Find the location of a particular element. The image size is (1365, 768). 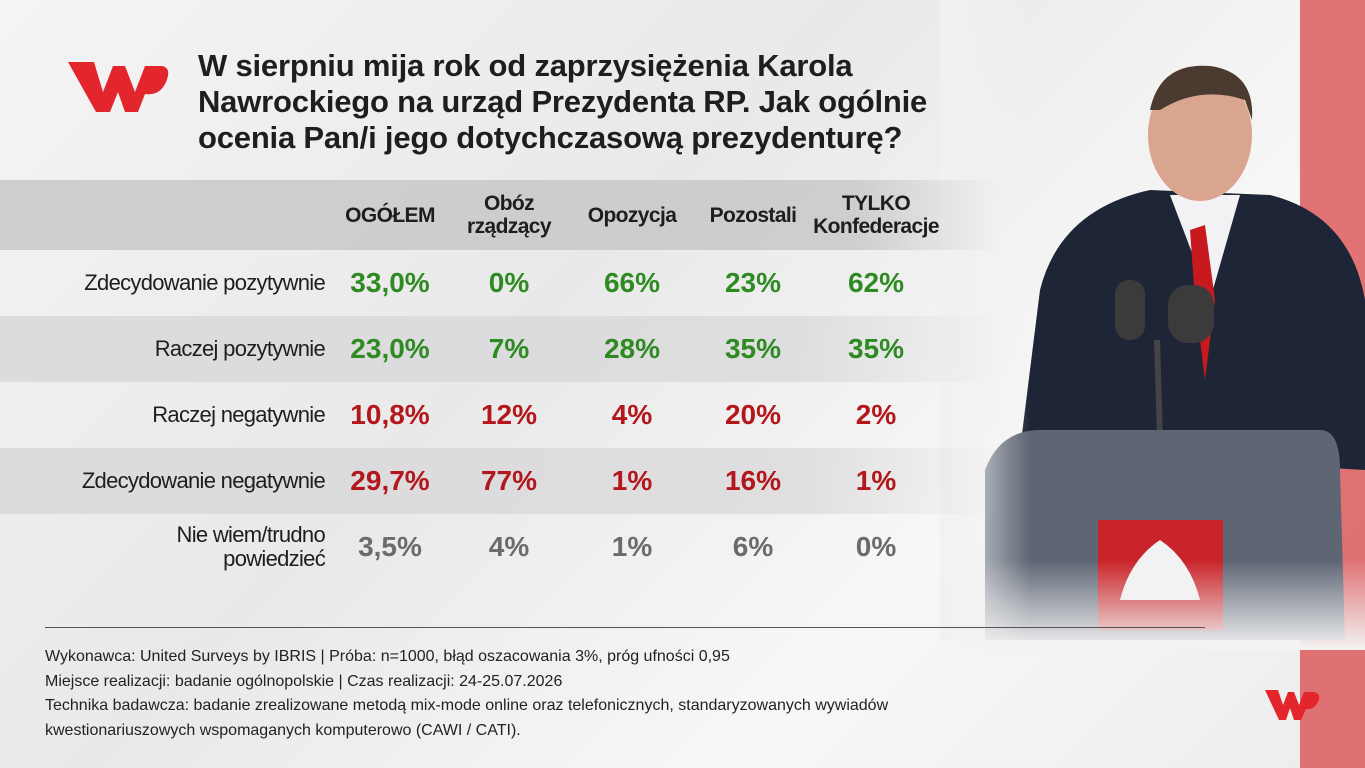

column-header: OGÓŁEM is located at coordinates (390, 215).